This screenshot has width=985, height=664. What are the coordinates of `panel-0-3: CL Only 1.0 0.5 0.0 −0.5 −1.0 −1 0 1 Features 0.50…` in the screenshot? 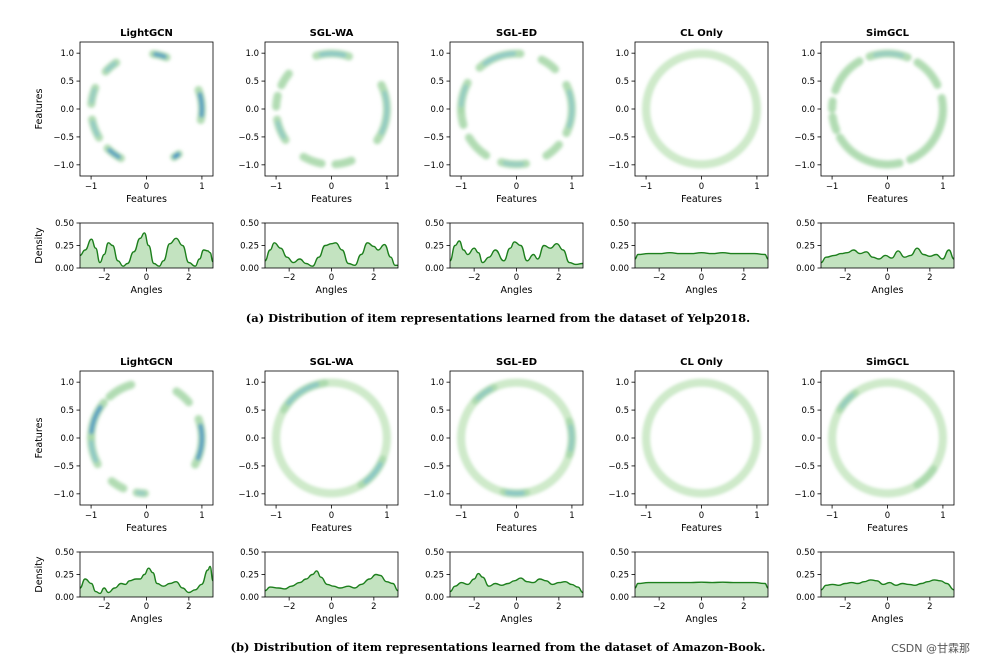 It's located at (688, 162).